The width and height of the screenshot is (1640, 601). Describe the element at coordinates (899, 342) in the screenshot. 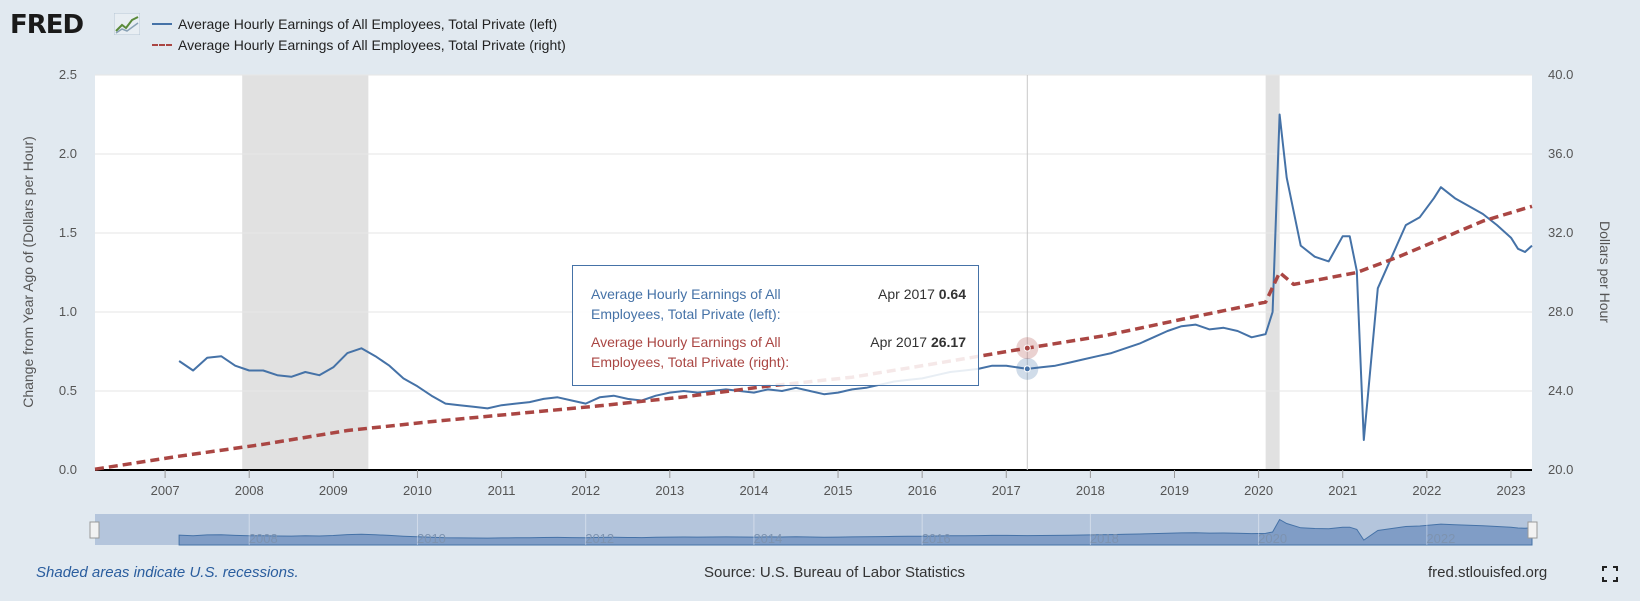

I see `tooltip-date-right: Apr 2017` at that location.